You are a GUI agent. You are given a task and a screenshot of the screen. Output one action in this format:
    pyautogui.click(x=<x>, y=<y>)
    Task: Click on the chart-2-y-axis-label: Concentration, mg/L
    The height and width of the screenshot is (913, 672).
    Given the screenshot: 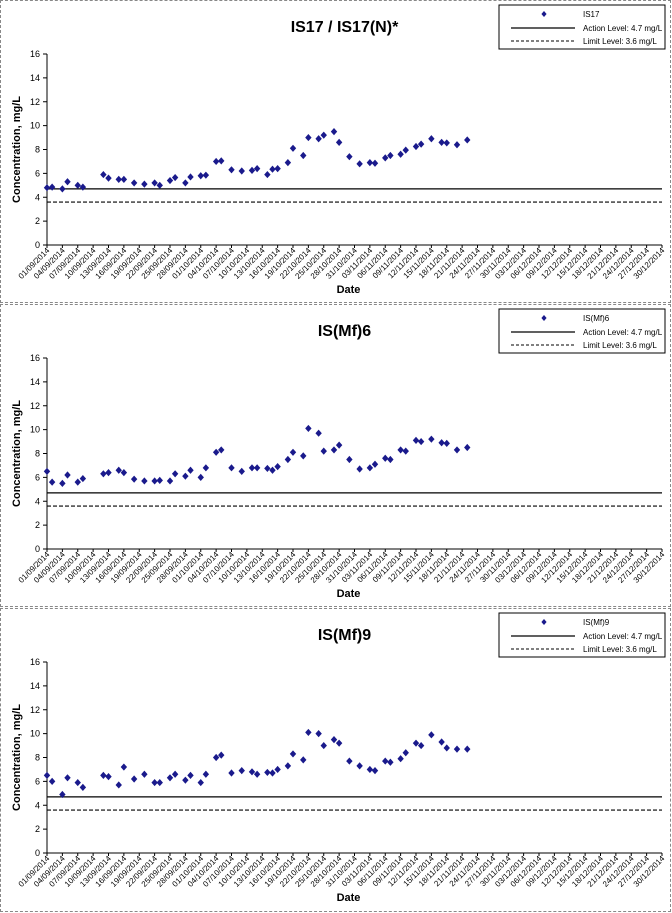 What is the action you would take?
    pyautogui.click(x=17, y=453)
    